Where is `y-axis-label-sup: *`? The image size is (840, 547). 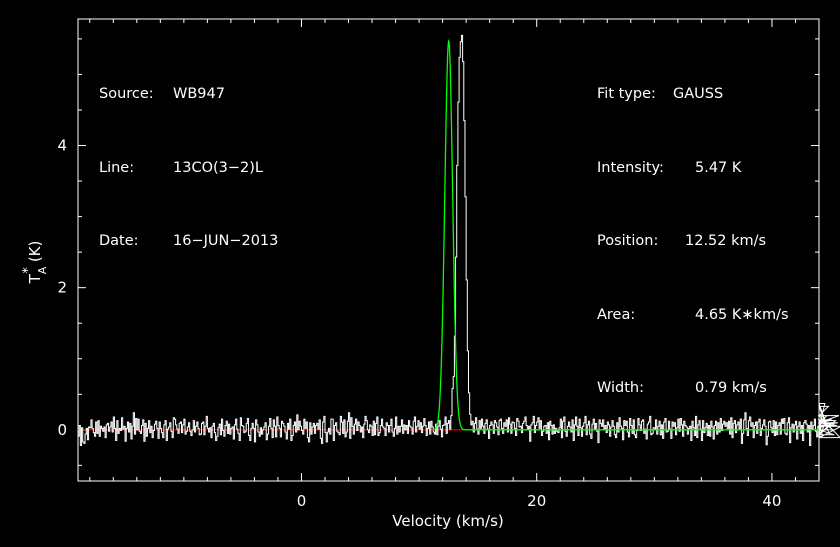
y-axis-label-sup: * is located at coordinates (28, 270).